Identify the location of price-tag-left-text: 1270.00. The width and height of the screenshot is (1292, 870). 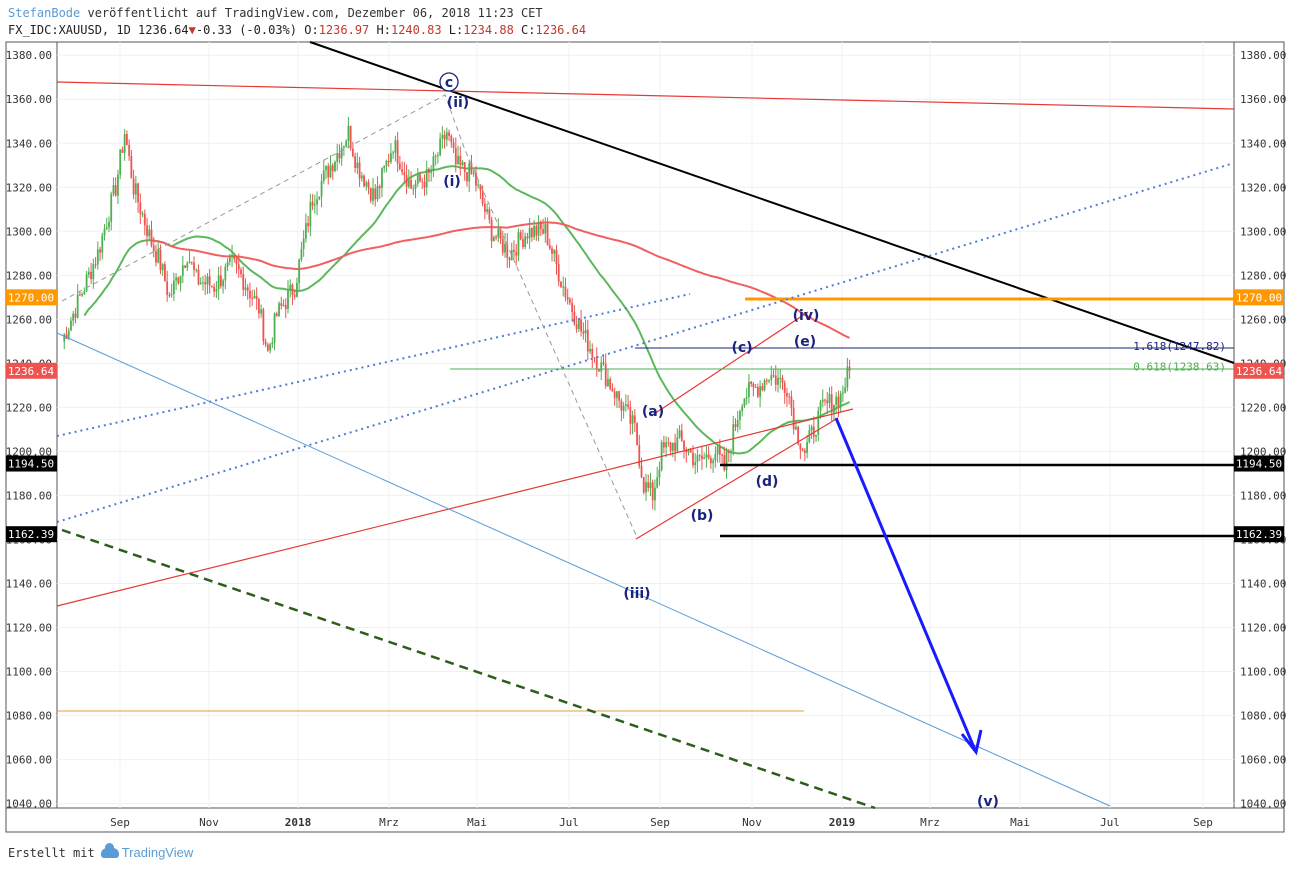
(31, 297).